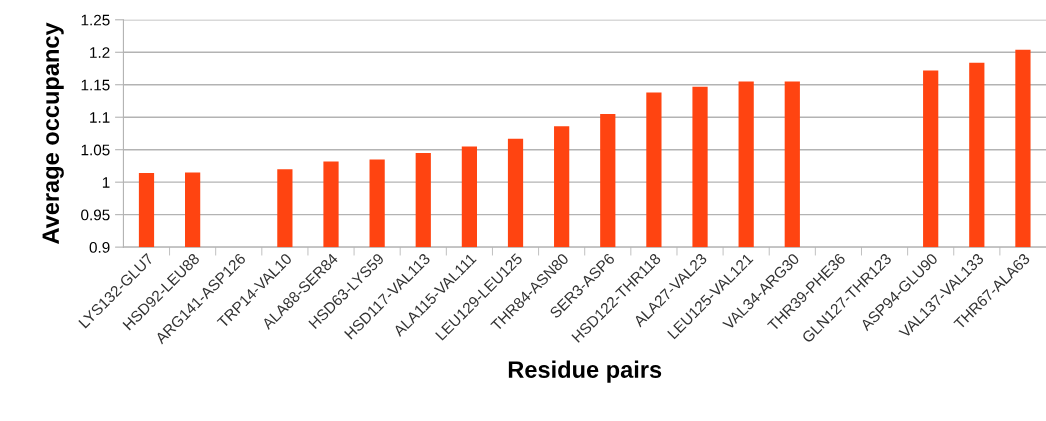 The image size is (1046, 421). I want to click on y-tick-label: 1, so click(106, 182).